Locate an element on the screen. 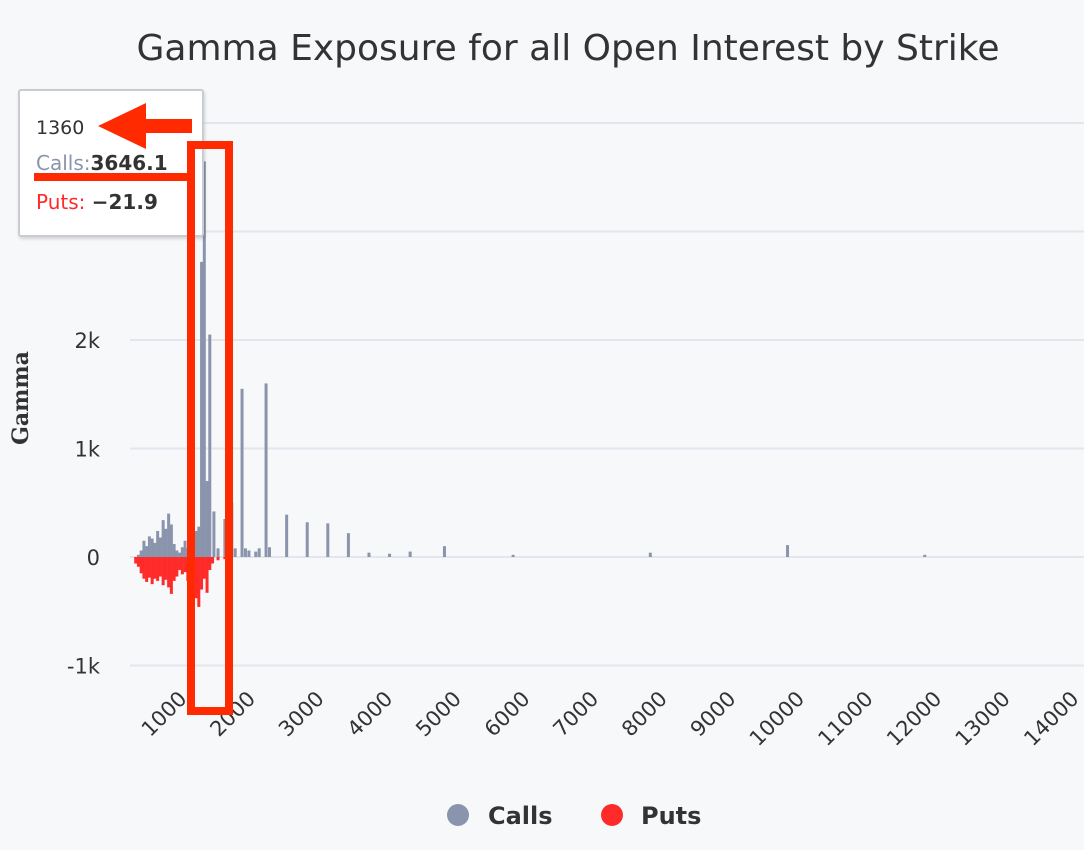 The width and height of the screenshot is (1084, 850). x-tick-label: 10000 is located at coordinates (777, 719).